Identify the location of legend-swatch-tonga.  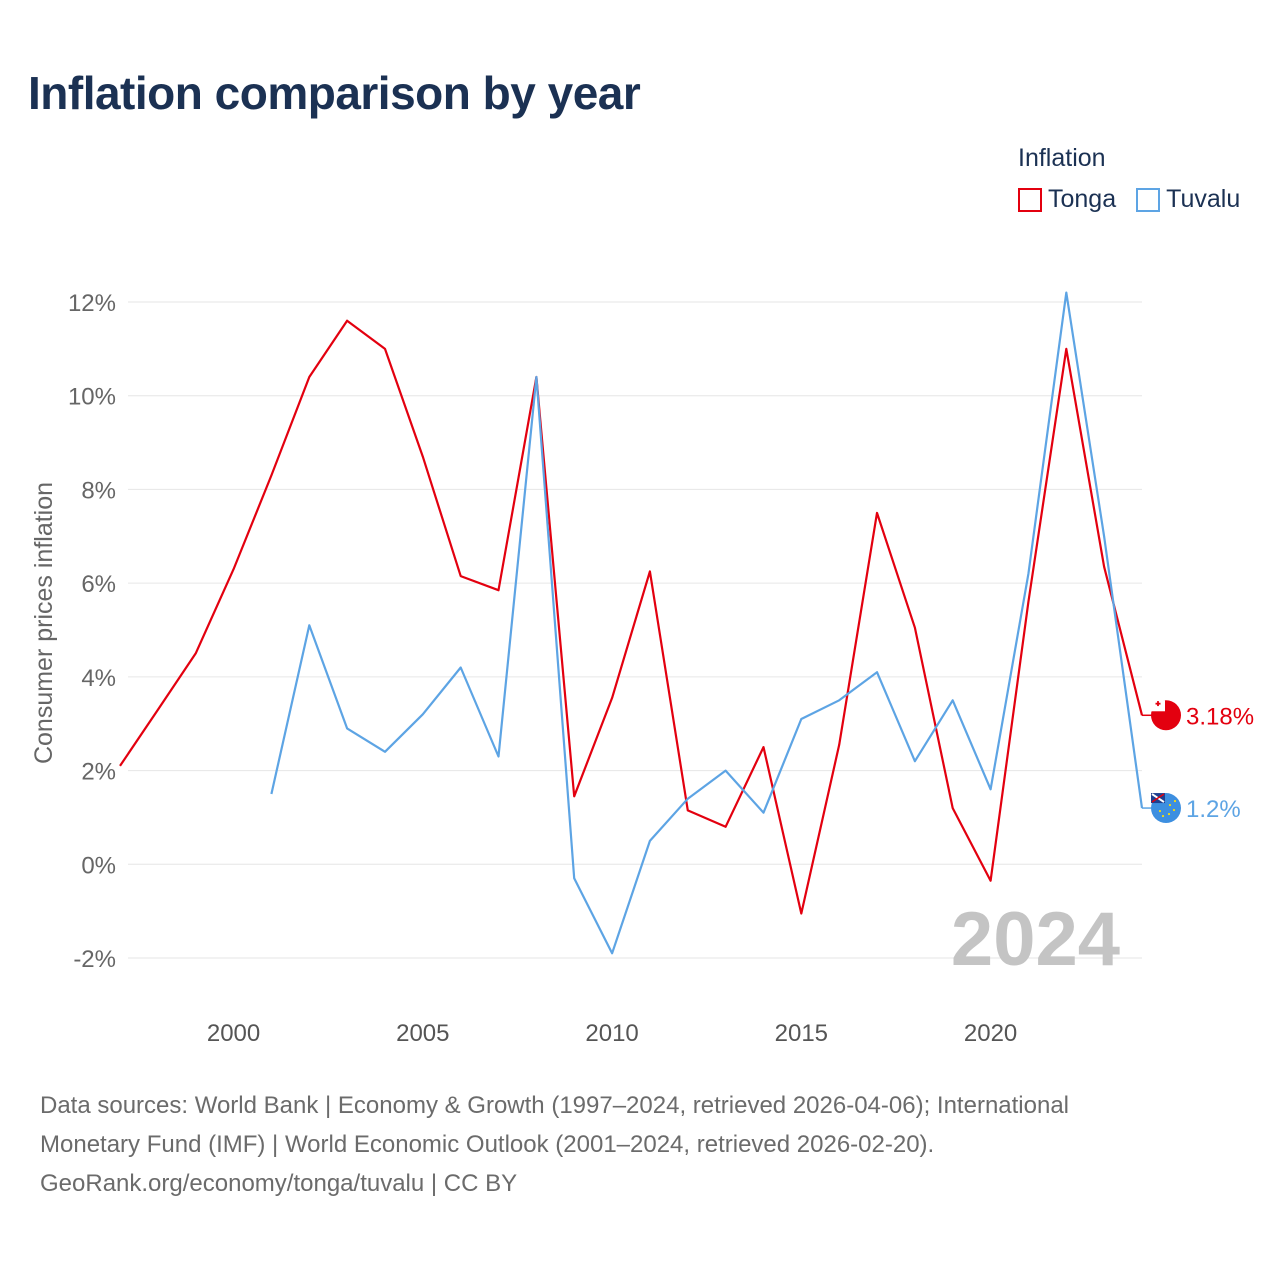
(1030, 199).